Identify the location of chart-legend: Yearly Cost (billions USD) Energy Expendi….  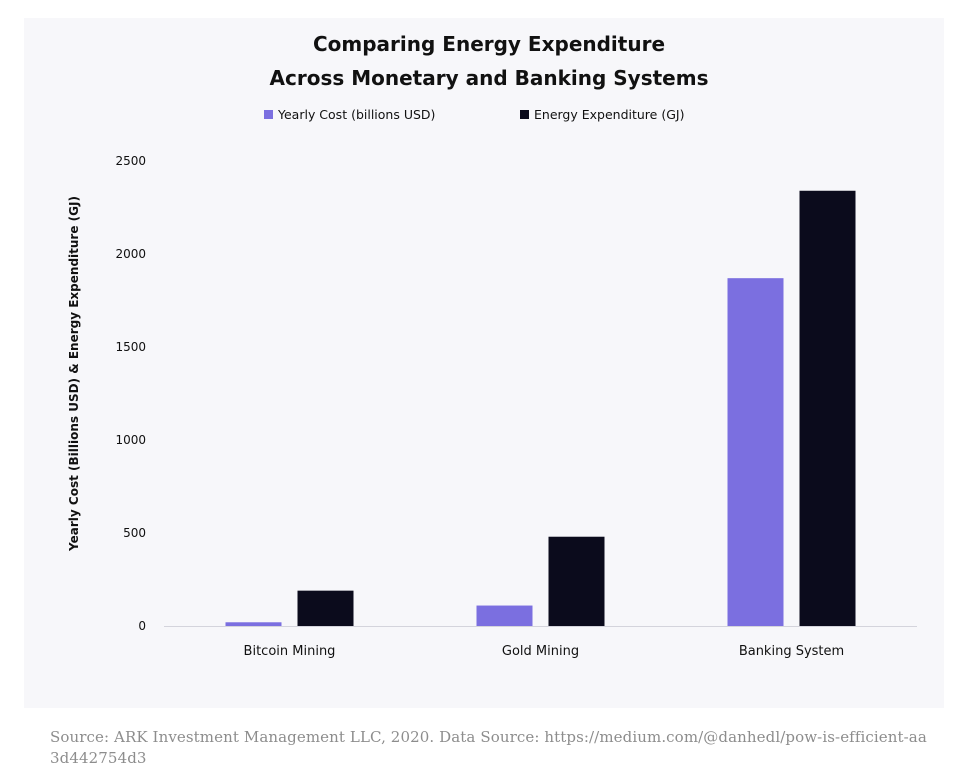
(474, 114).